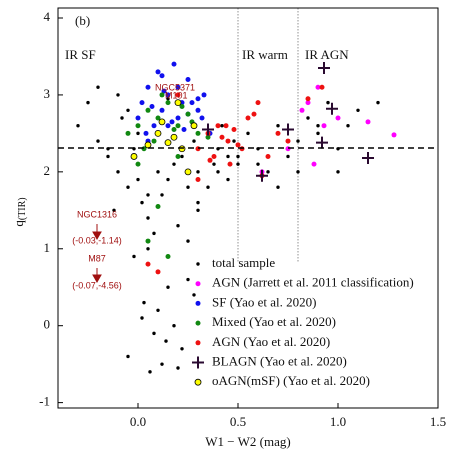 The height and width of the screenshot is (463, 463). What do you see at coordinates (97, 258) in the screenshot?
I see `annotation: M87` at bounding box center [97, 258].